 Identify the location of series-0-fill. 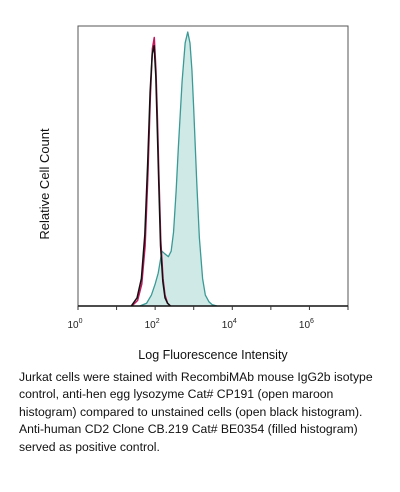
(178, 169).